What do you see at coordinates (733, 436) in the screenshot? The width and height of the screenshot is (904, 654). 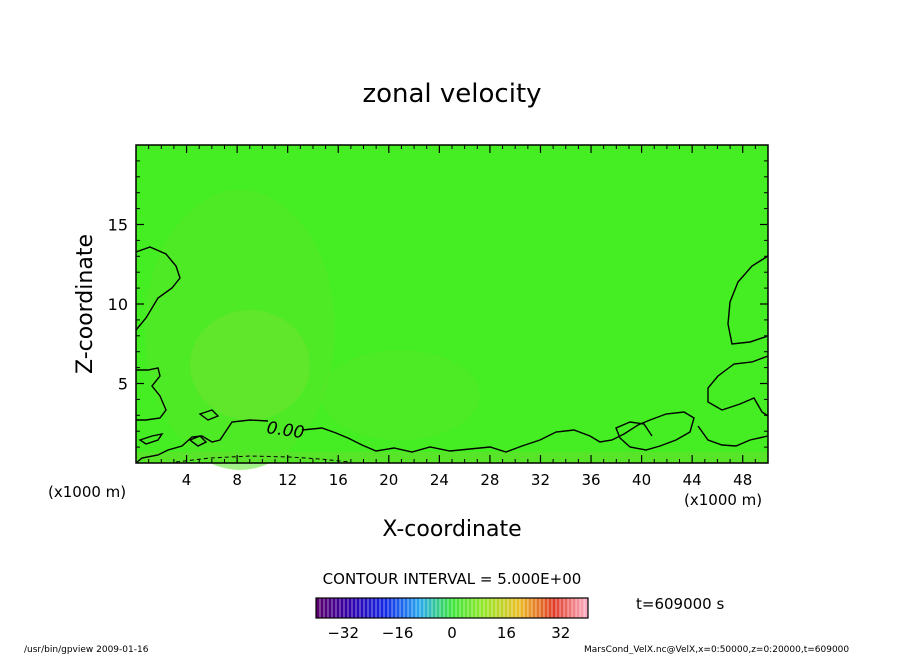 I see `contour-right-low` at bounding box center [733, 436].